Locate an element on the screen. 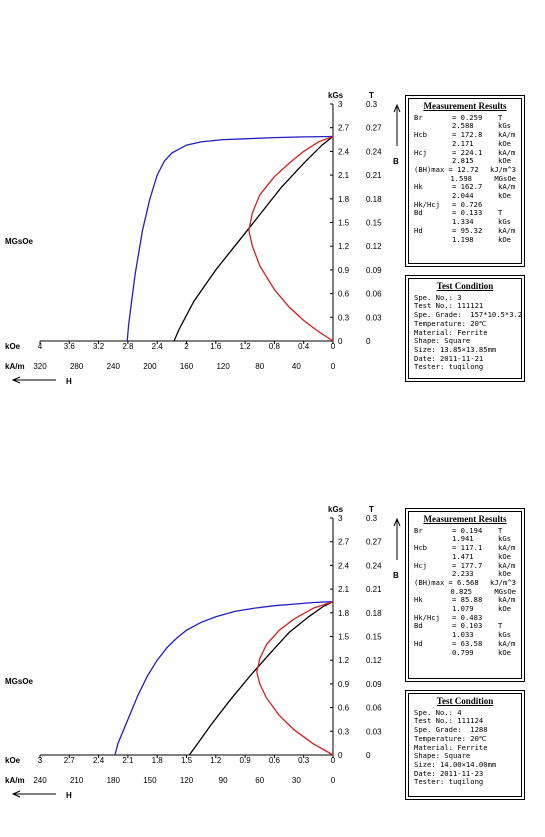 Image resolution: width=545 pixels, height=837 pixels. measurement-row: Hcj = 177.7 kA/m is located at coordinates (465, 565).